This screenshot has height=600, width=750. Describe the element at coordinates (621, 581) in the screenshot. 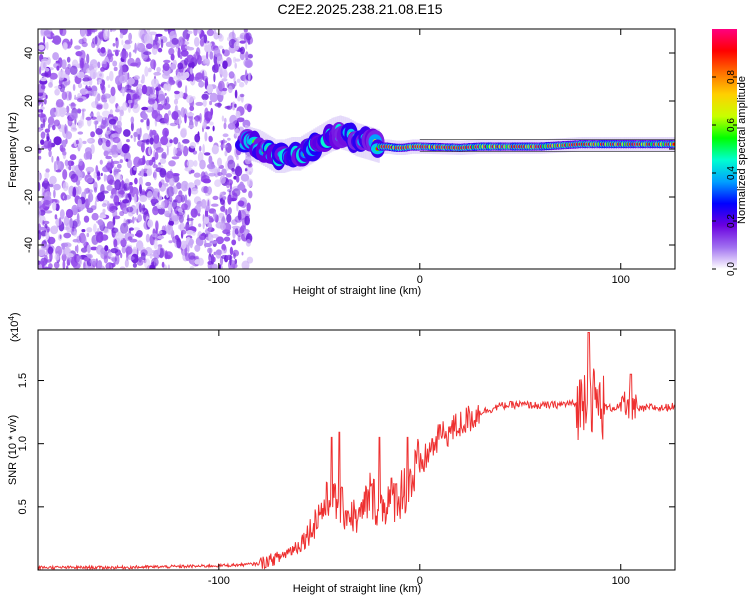

I see `snr-xtick-label: 100` at that location.